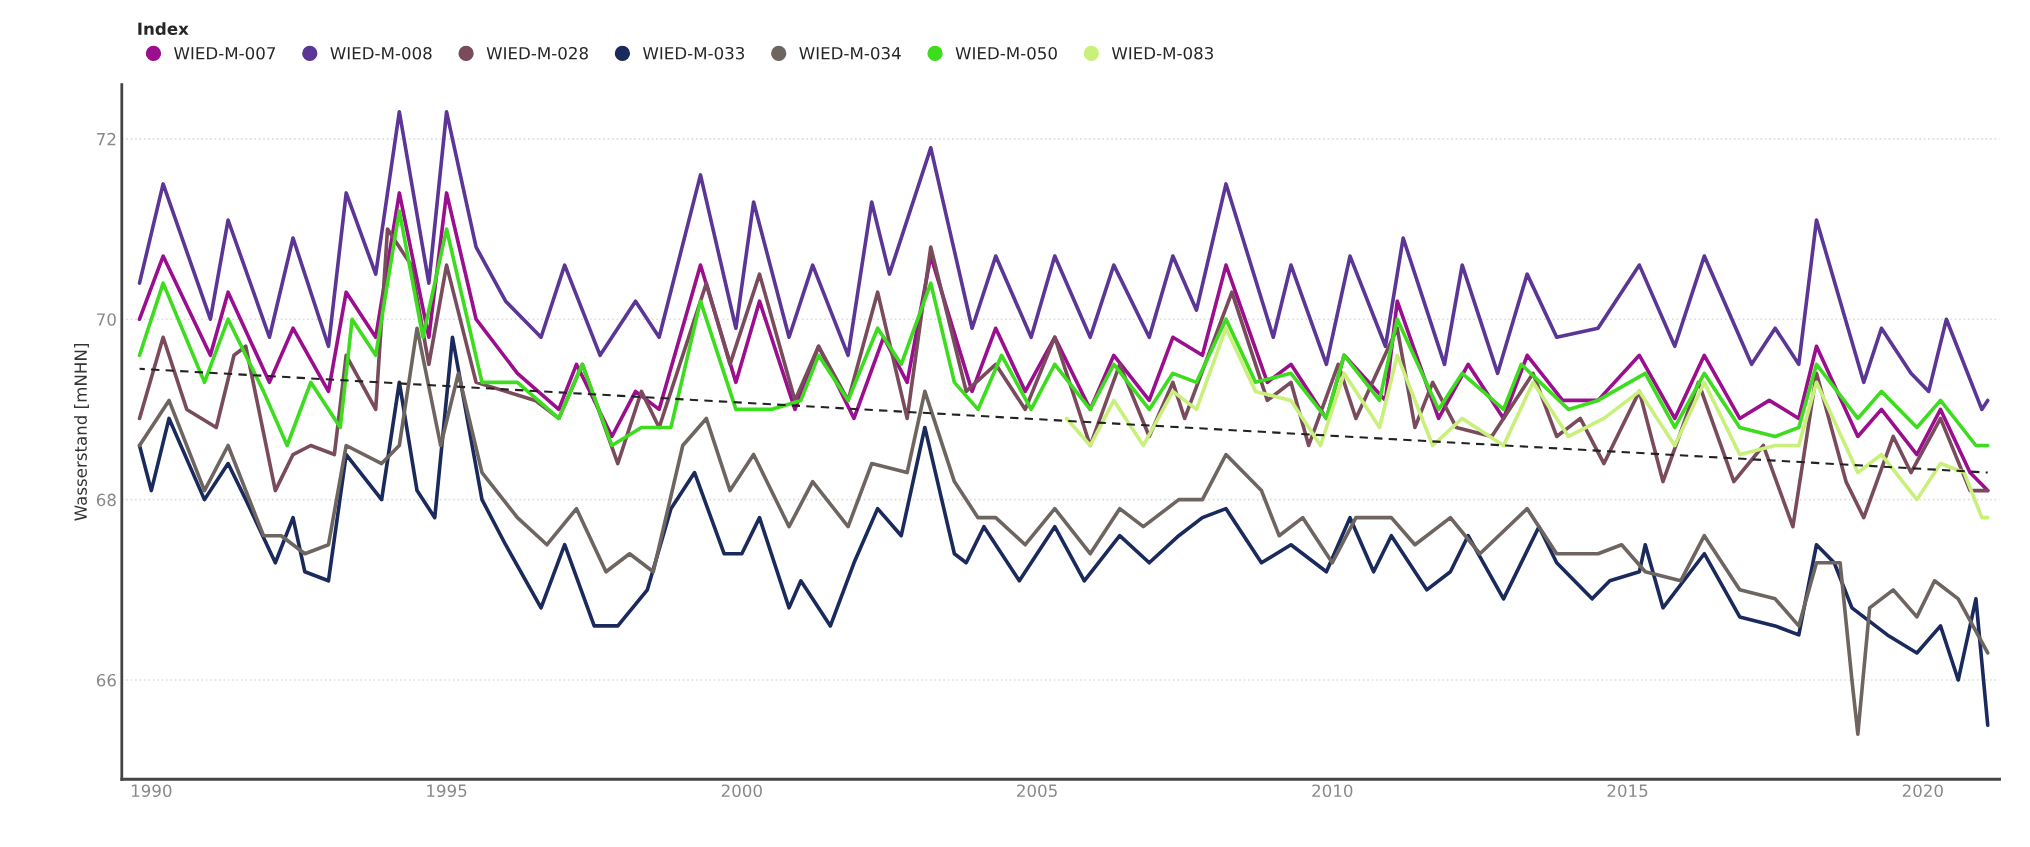  What do you see at coordinates (225, 53) in the screenshot?
I see `legend-label: WIED-M-007` at bounding box center [225, 53].